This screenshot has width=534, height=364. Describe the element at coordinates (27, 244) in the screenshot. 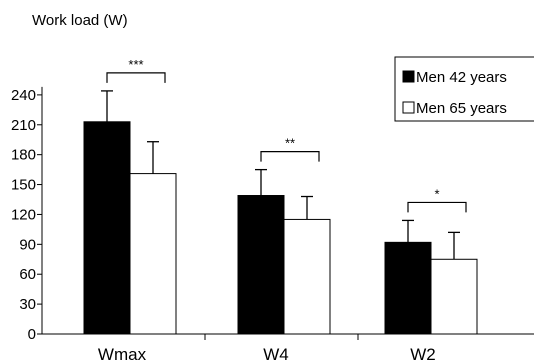

I see `y-tick-label: 90` at that location.